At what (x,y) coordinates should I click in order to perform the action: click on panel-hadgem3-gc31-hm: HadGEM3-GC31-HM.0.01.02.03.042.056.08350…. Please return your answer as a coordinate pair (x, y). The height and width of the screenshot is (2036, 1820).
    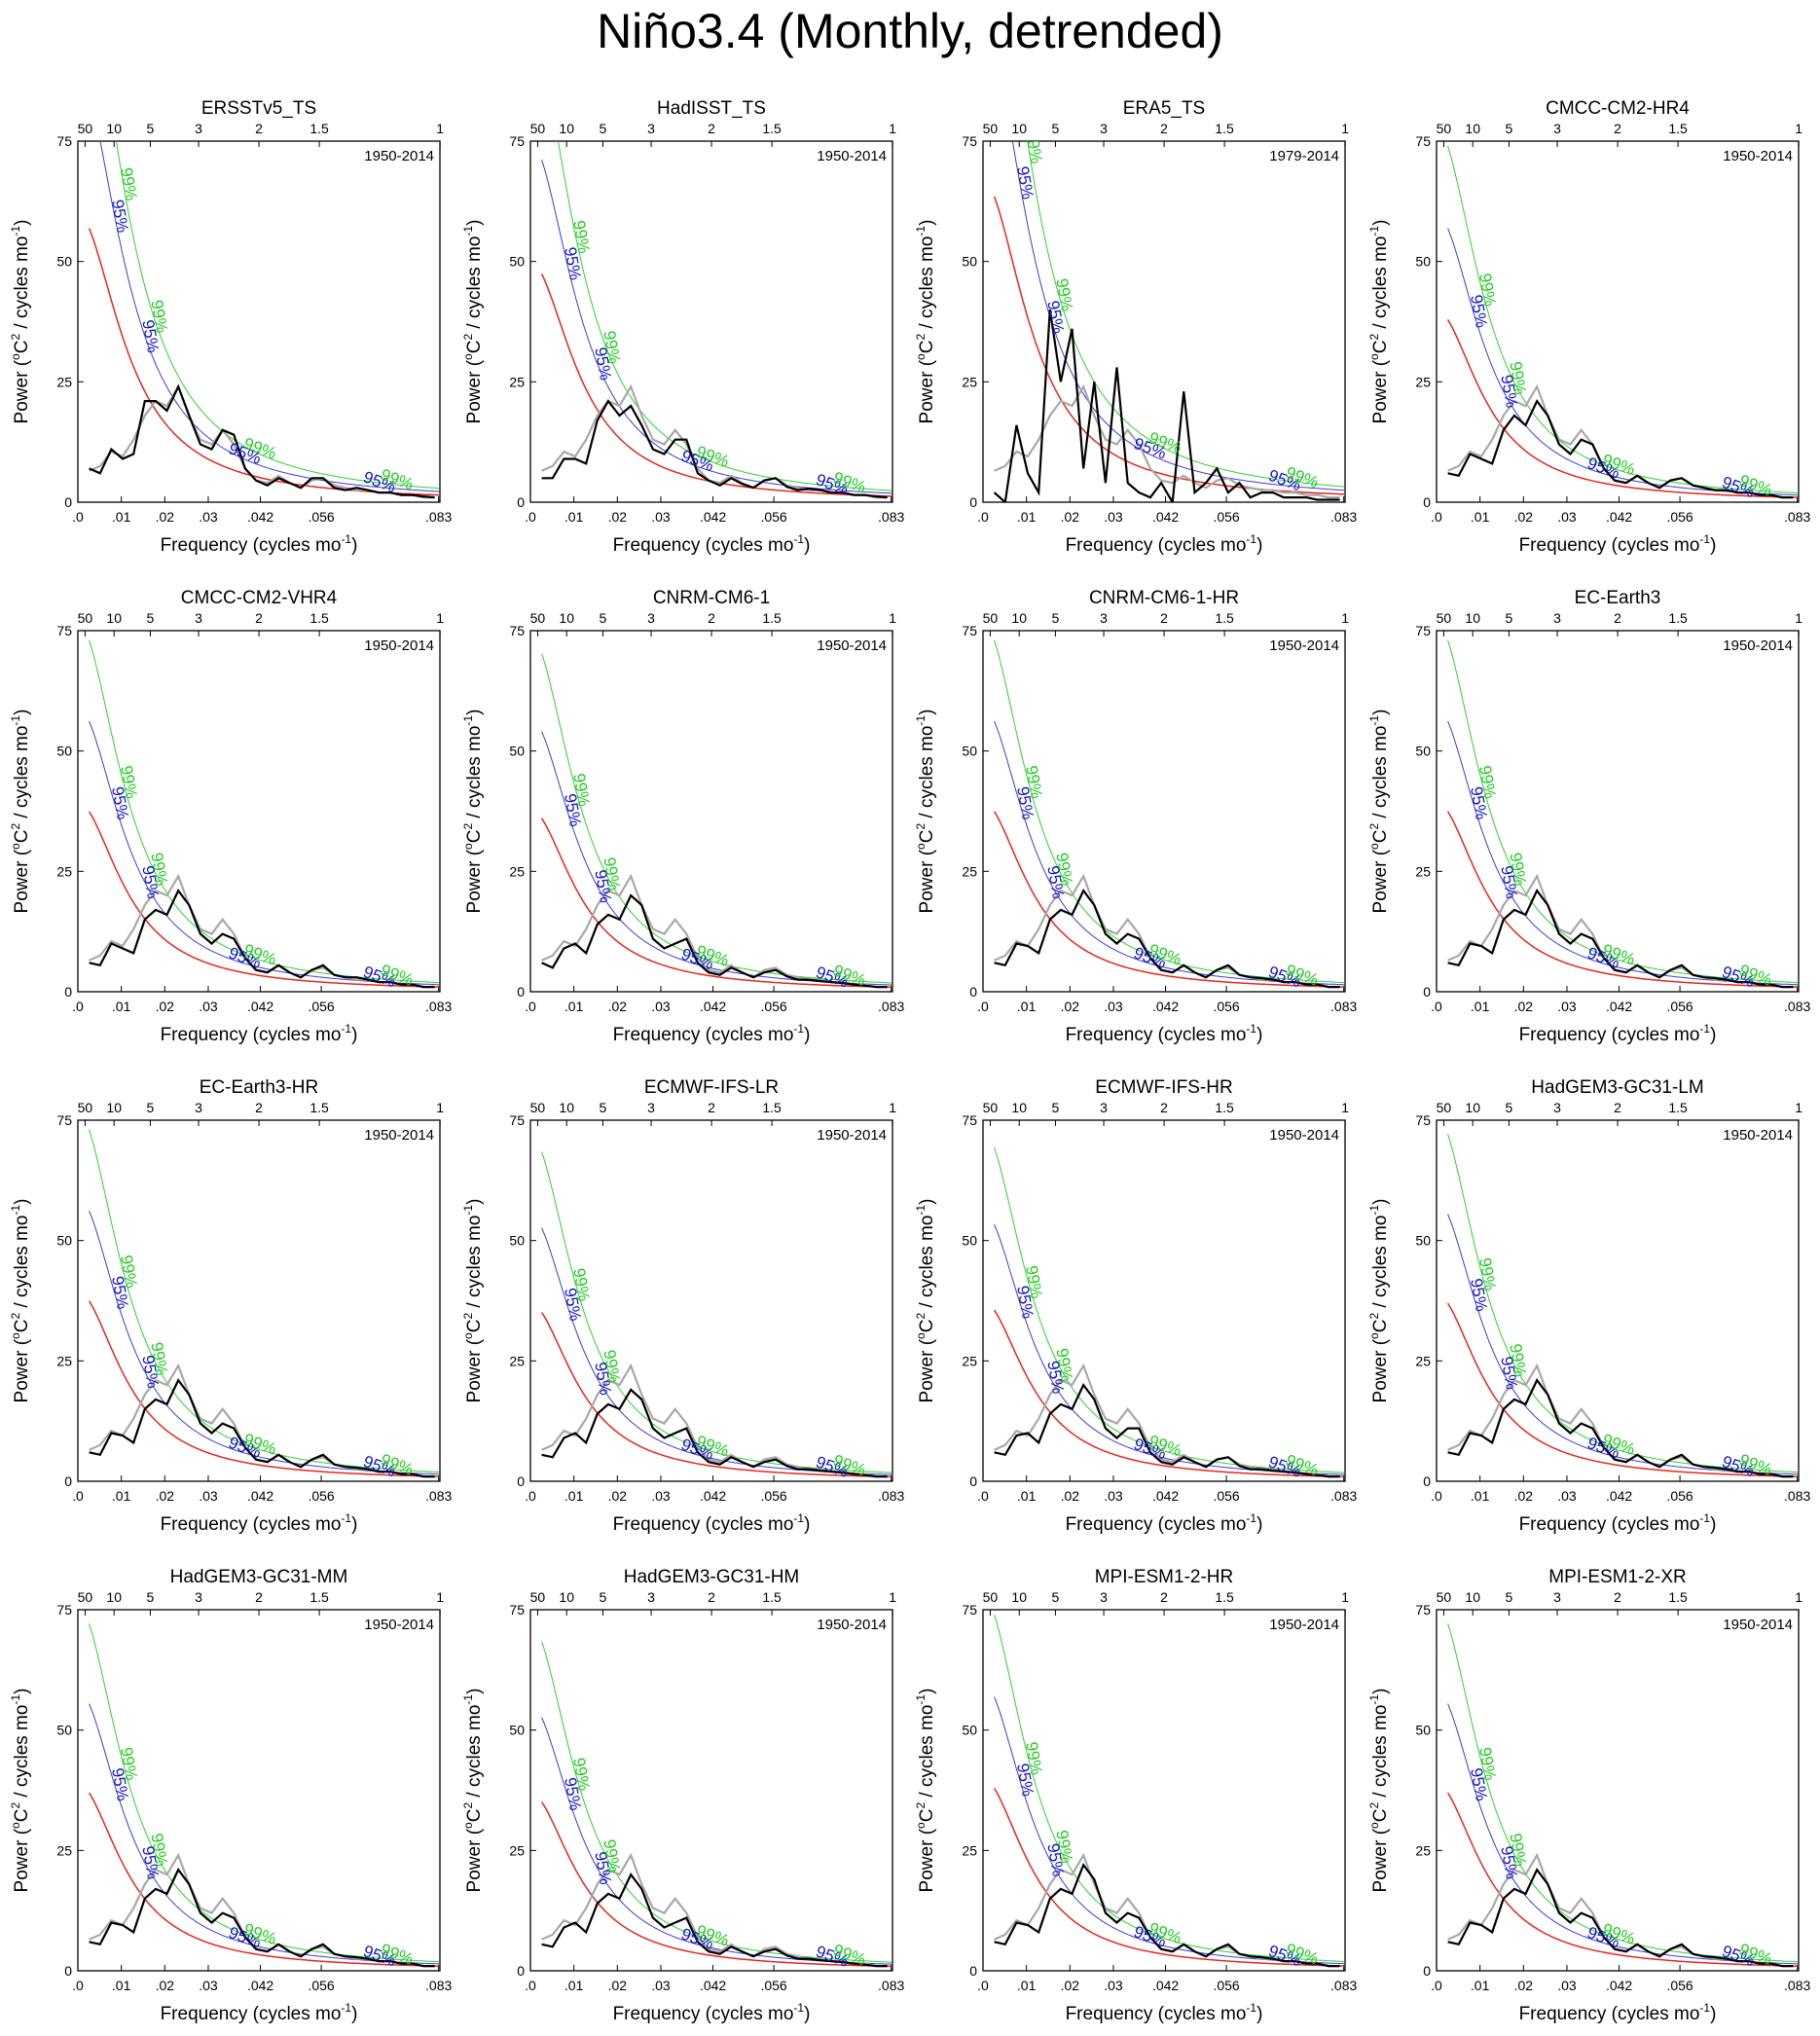
    Looking at the image, I should click on (682, 1796).